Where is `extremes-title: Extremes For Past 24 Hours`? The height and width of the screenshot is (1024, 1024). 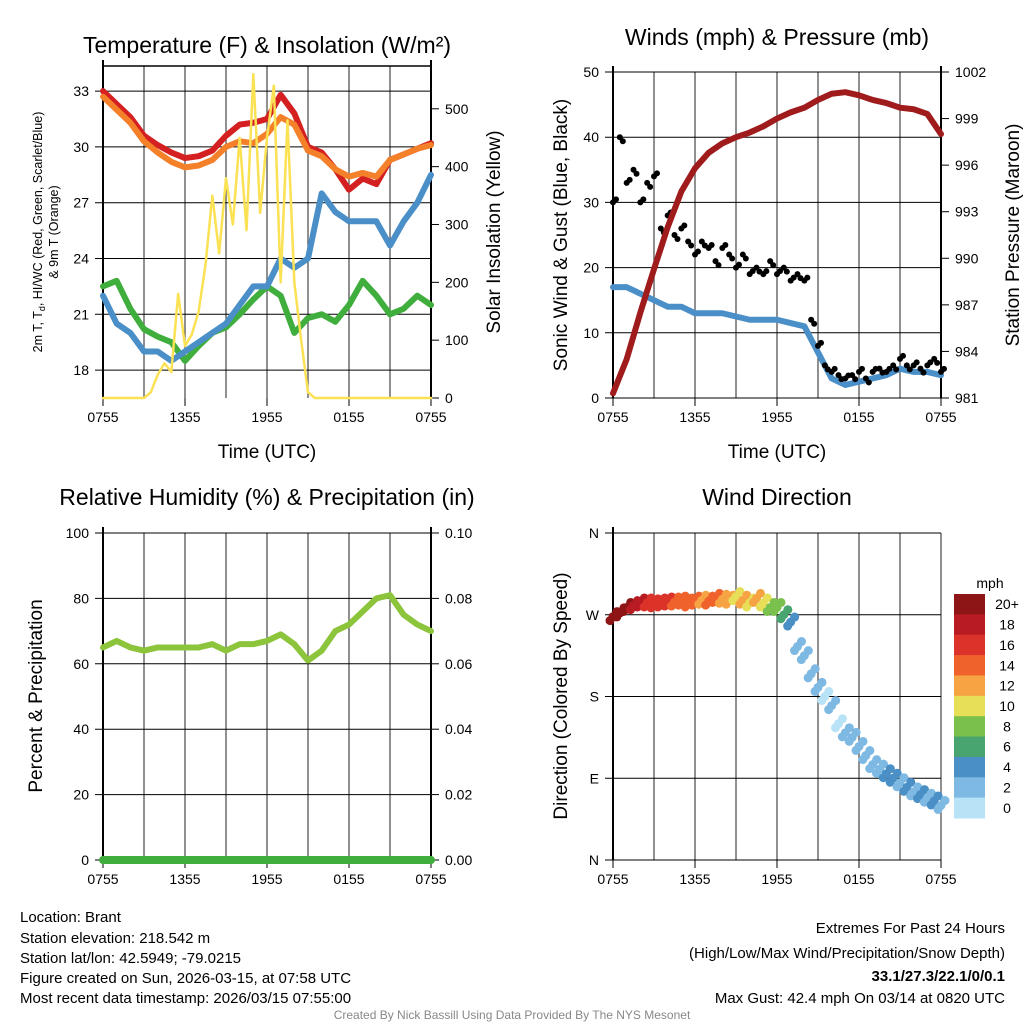
extremes-title: Extremes For Past 24 Hours is located at coordinates (910, 928).